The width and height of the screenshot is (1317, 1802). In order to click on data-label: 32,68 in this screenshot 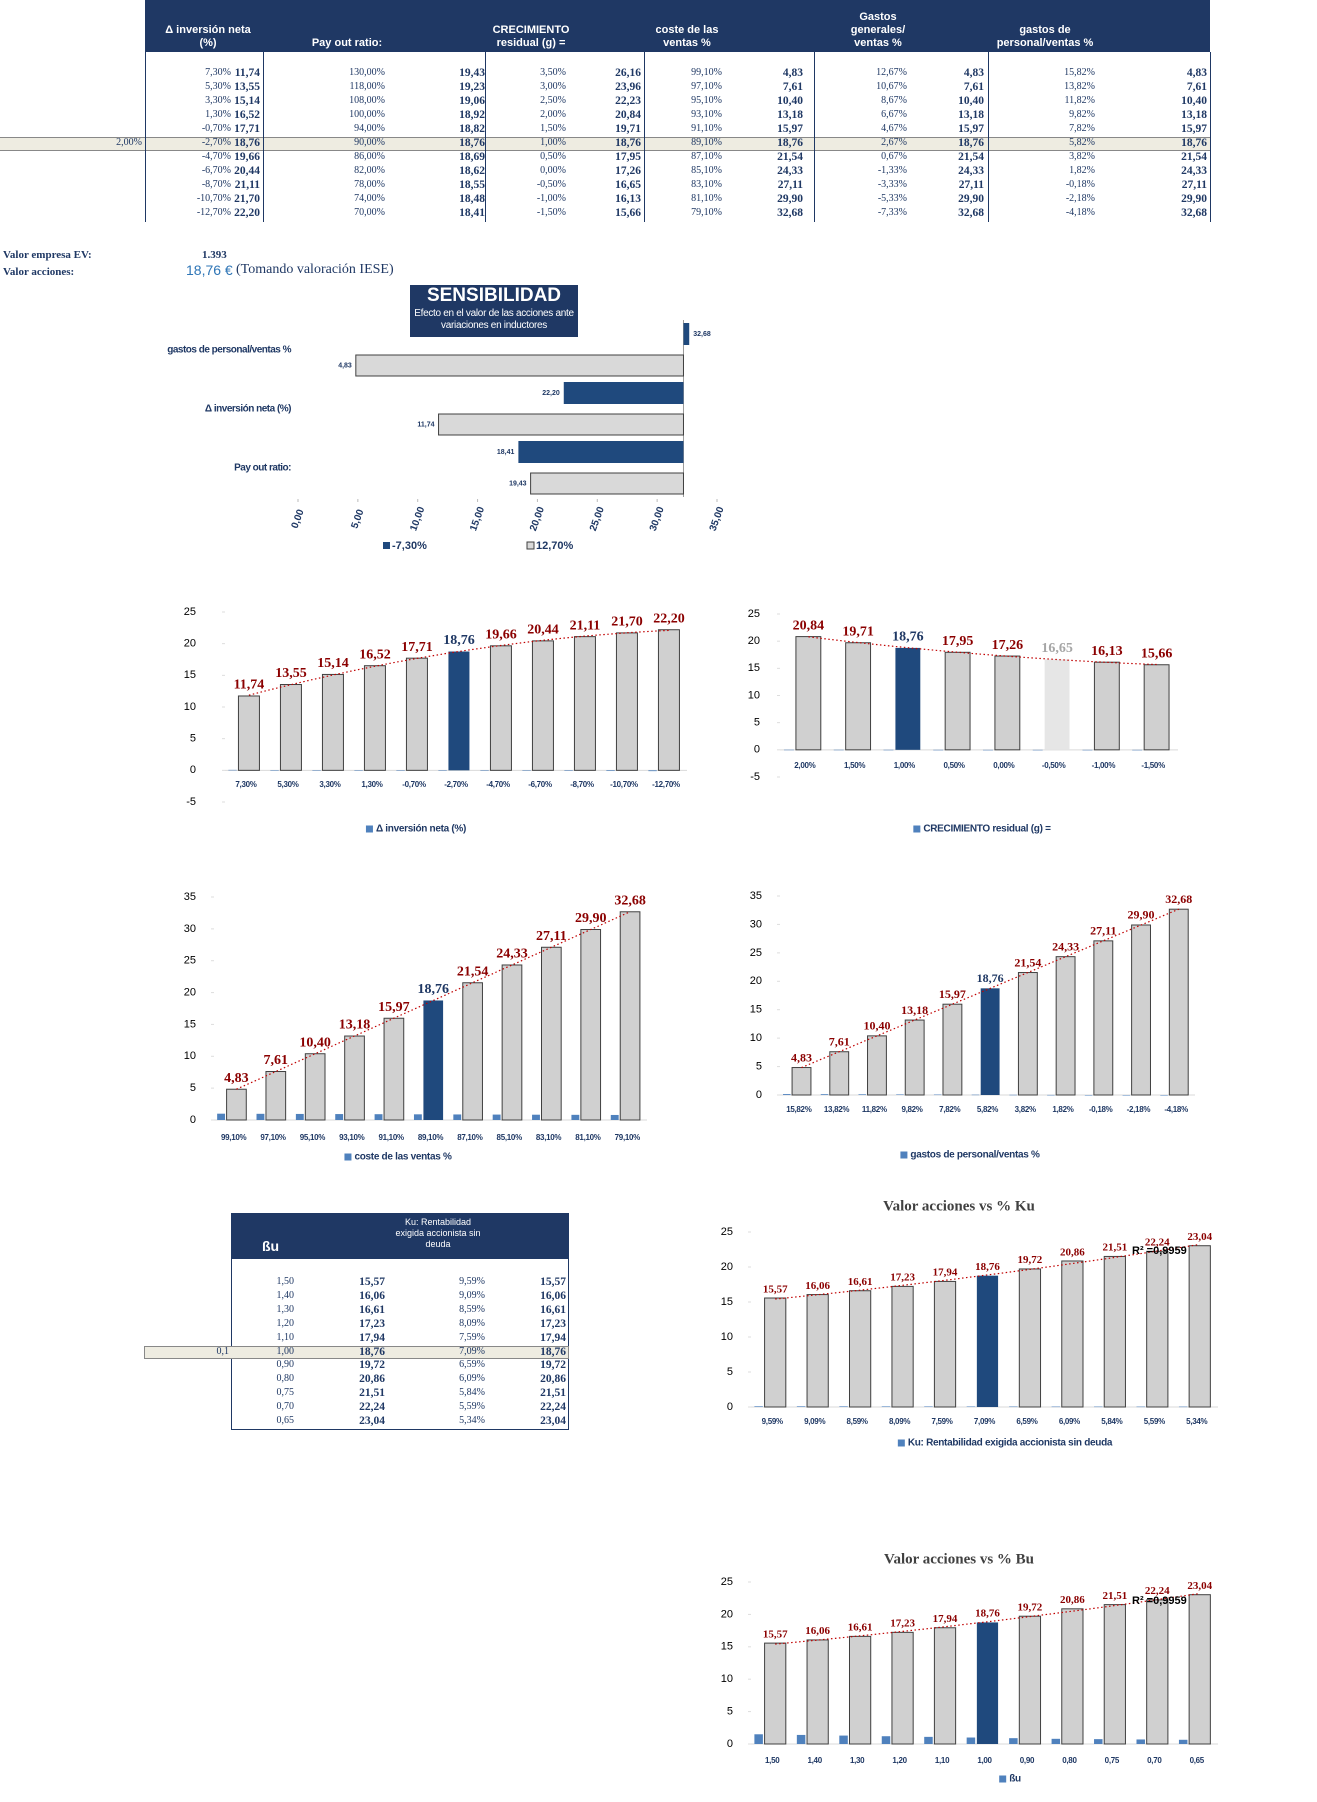, I will do `click(630, 901)`.